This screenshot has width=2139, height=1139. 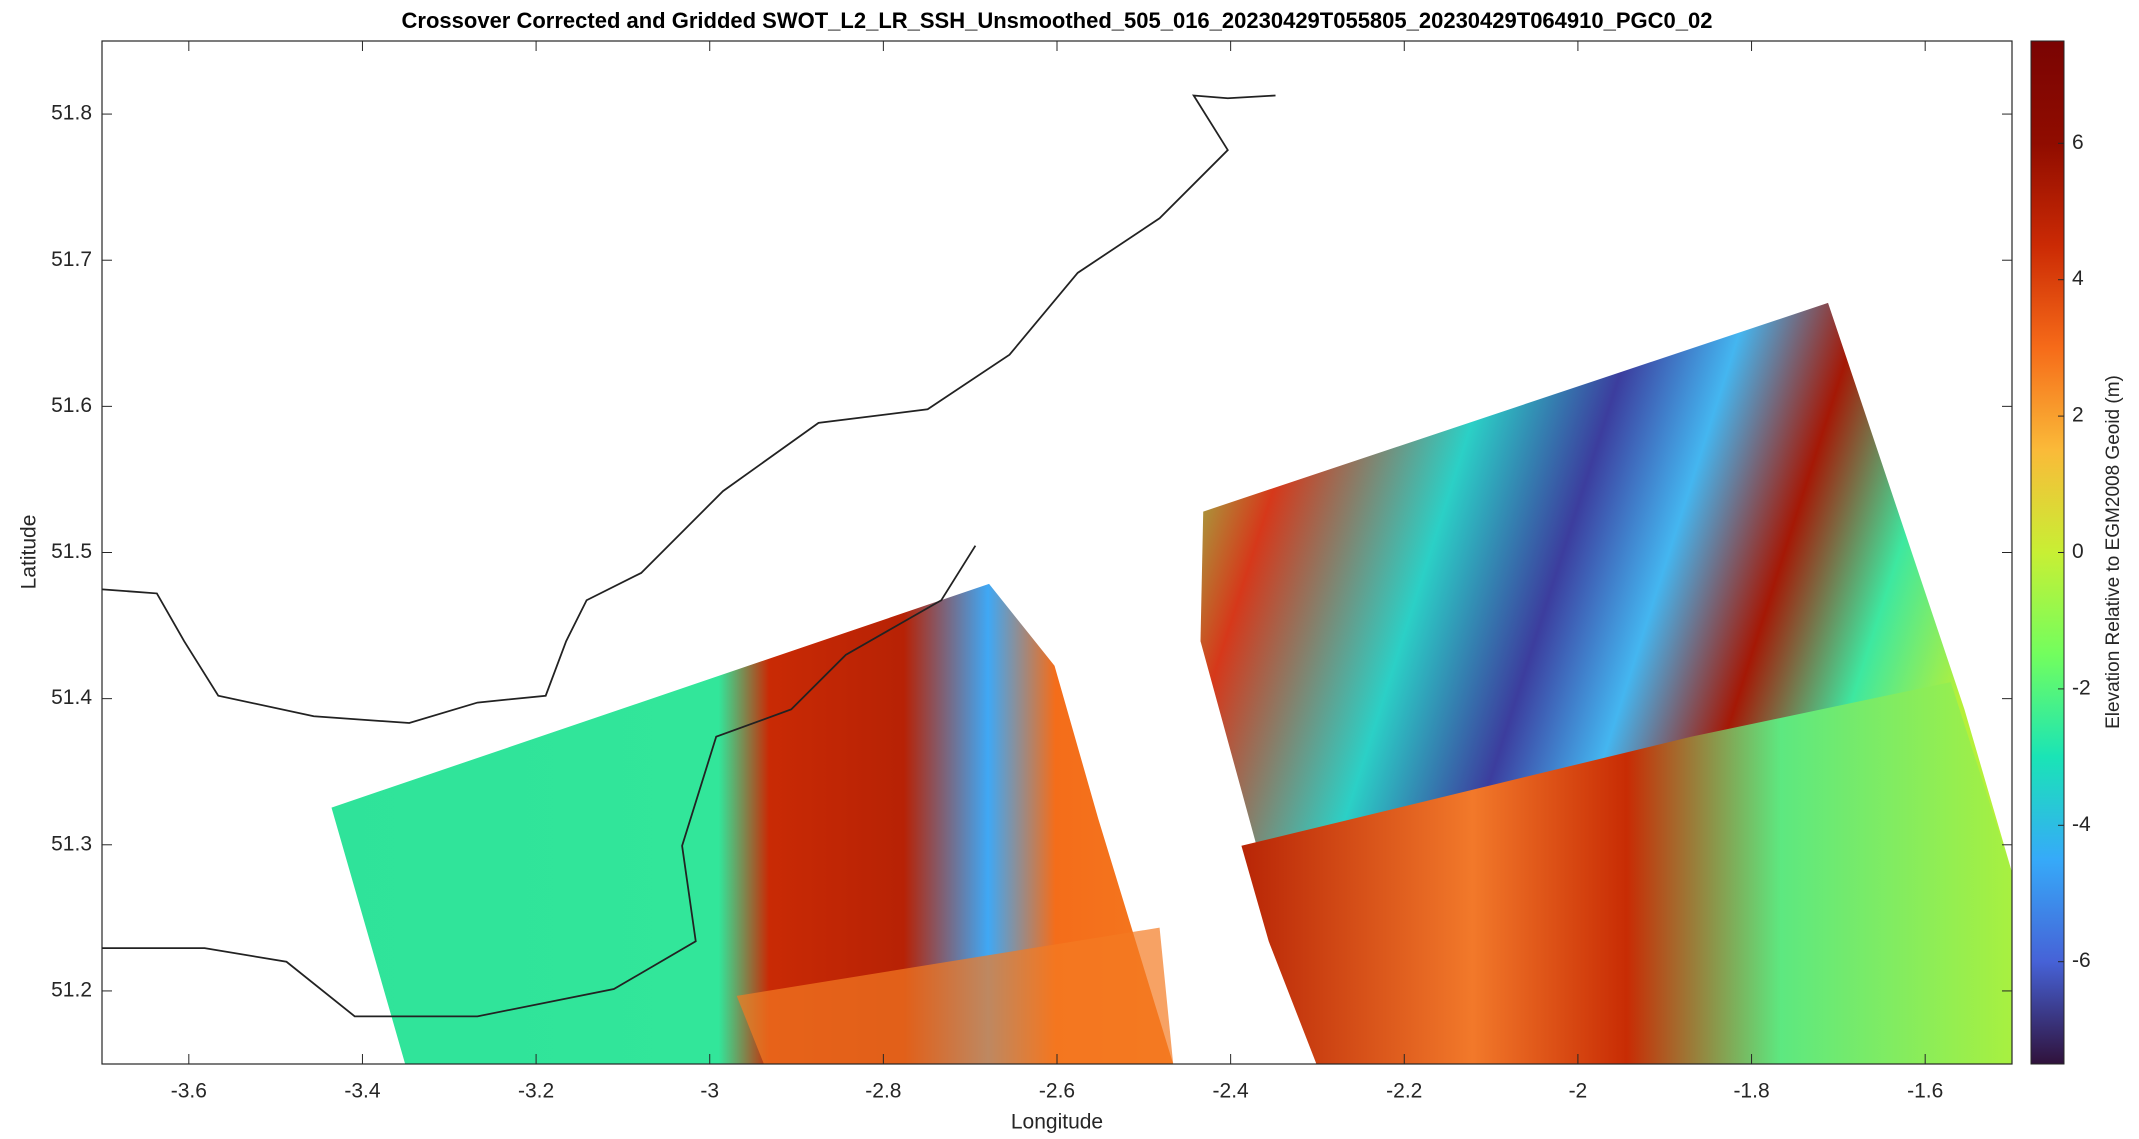 What do you see at coordinates (2081, 824) in the screenshot?
I see `colorbar-tick-label: -4` at bounding box center [2081, 824].